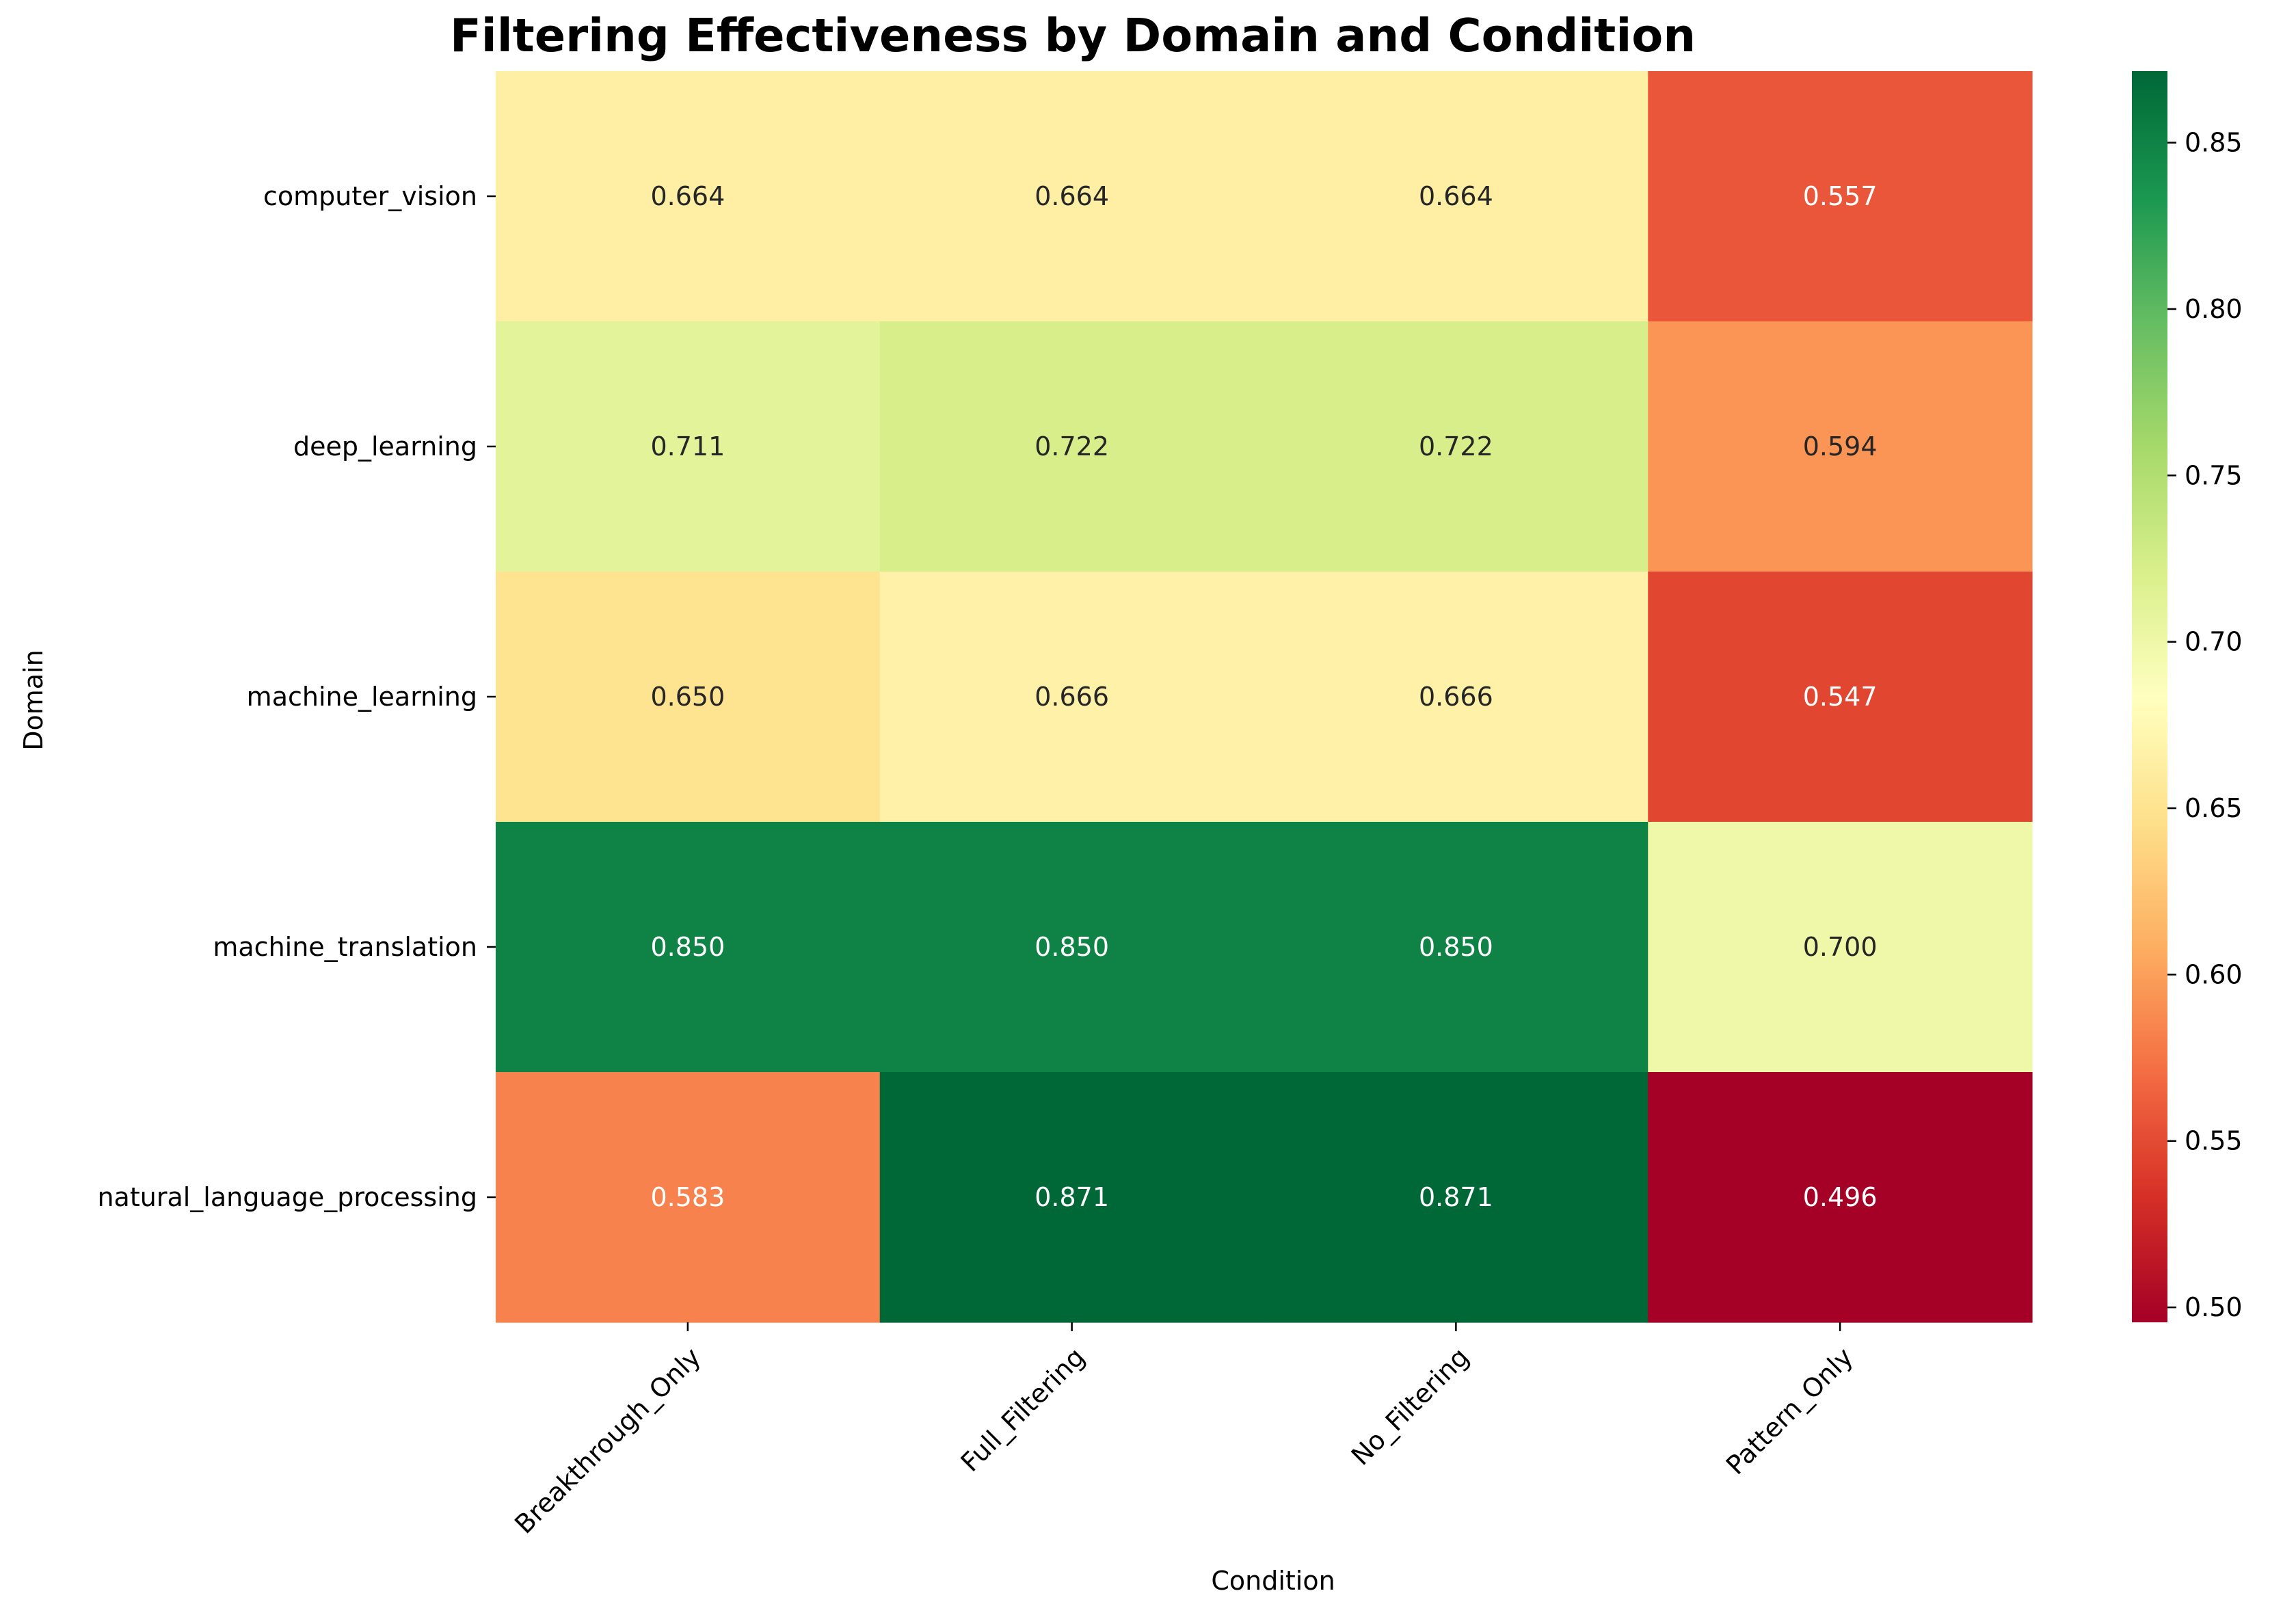 This screenshot has height=1617, width=2296. I want to click on y-tick-label: machine_translation, so click(345, 947).